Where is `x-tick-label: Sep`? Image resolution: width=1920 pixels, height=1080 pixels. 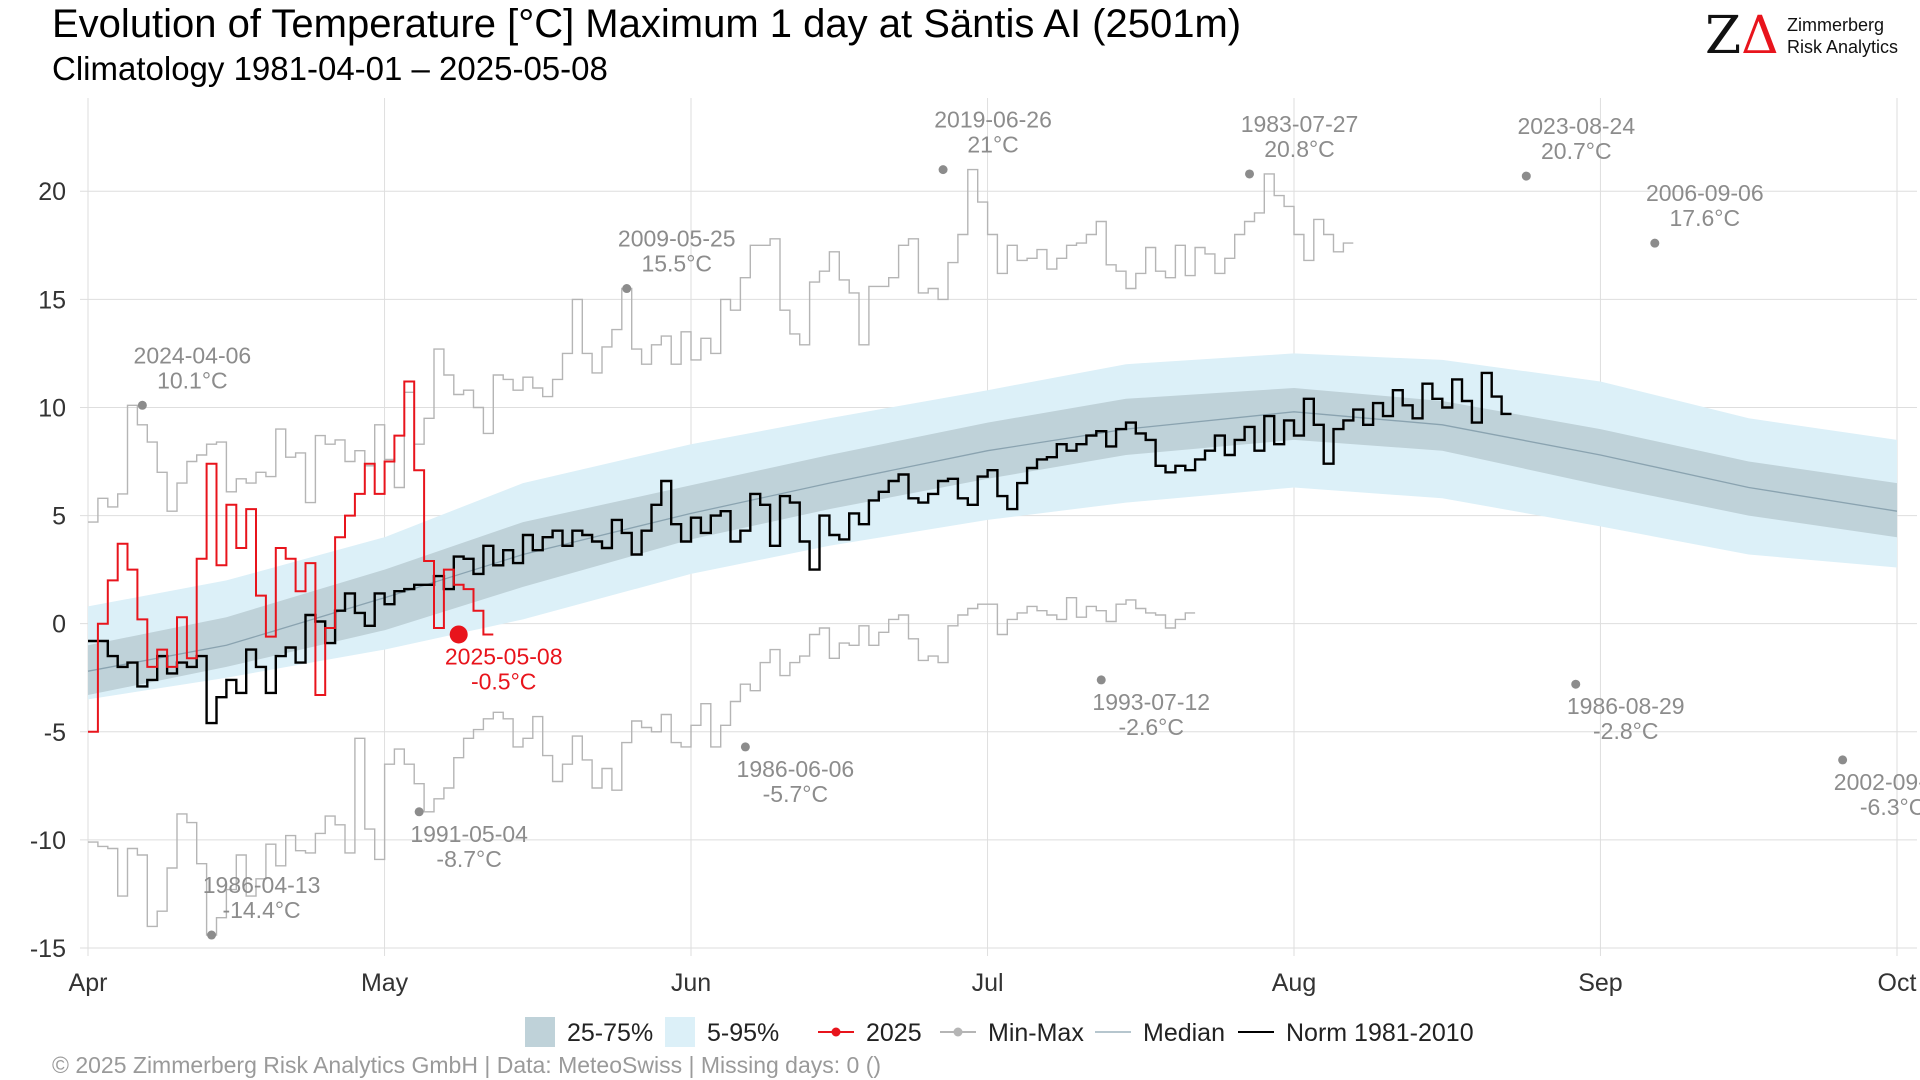 x-tick-label: Sep is located at coordinates (1600, 983).